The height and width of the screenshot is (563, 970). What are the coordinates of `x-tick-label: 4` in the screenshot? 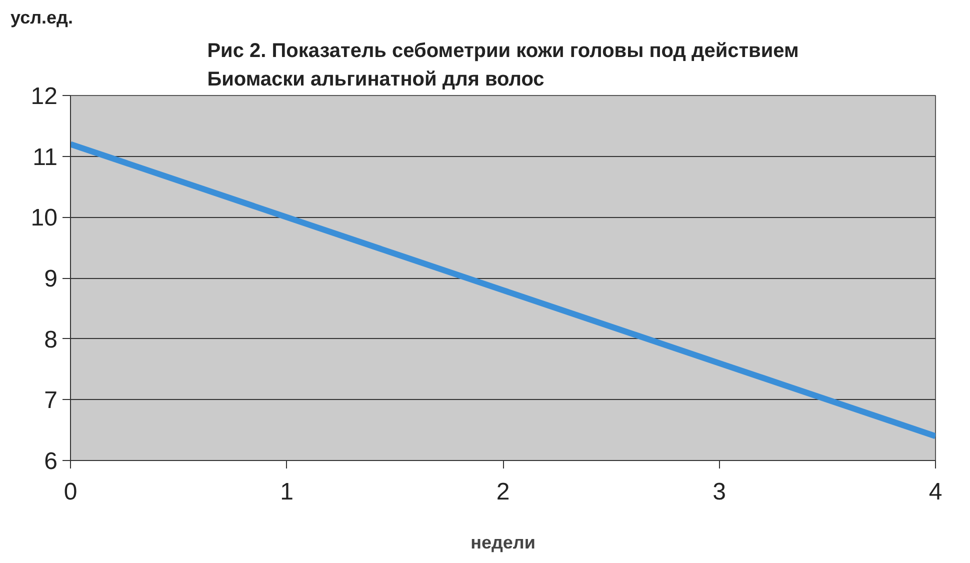 It's located at (935, 492).